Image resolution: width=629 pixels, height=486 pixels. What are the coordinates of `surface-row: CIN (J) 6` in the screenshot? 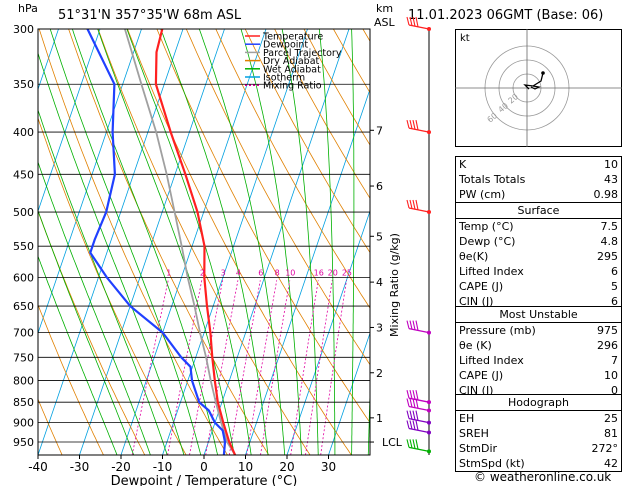 It's located at (538, 301).